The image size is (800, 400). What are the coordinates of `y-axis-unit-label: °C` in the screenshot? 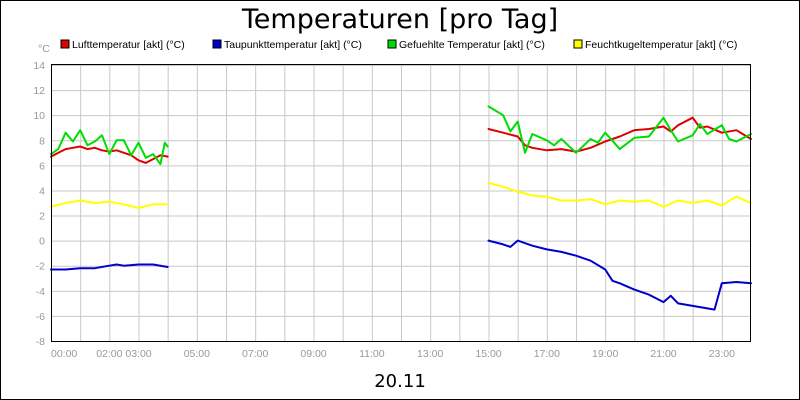 It's located at (44, 49).